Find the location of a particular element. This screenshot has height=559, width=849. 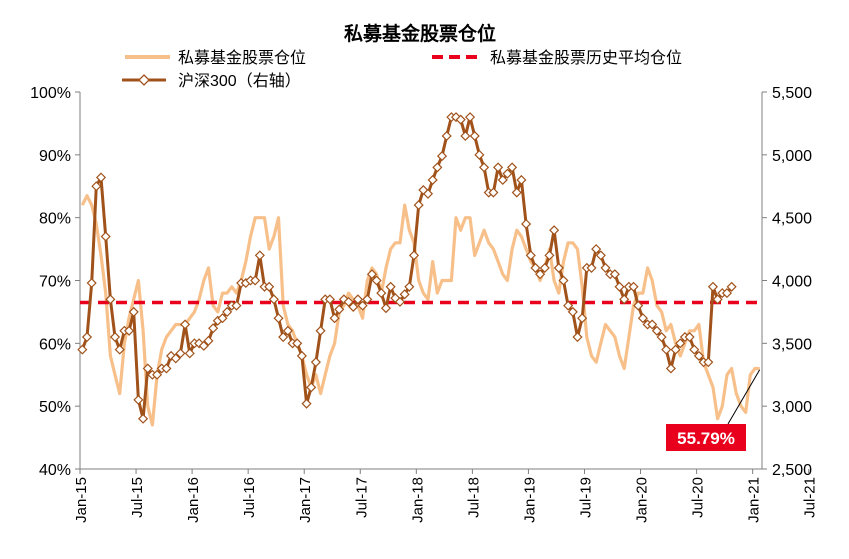

left-tick-label: 40% is located at coordinates (55, 470).